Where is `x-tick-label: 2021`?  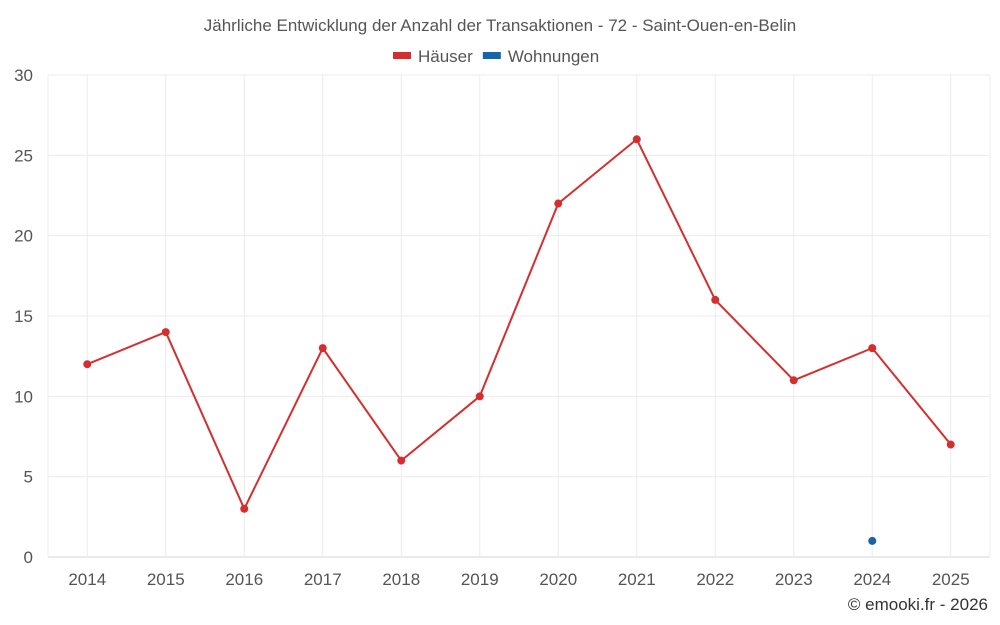 x-tick-label: 2021 is located at coordinates (637, 579).